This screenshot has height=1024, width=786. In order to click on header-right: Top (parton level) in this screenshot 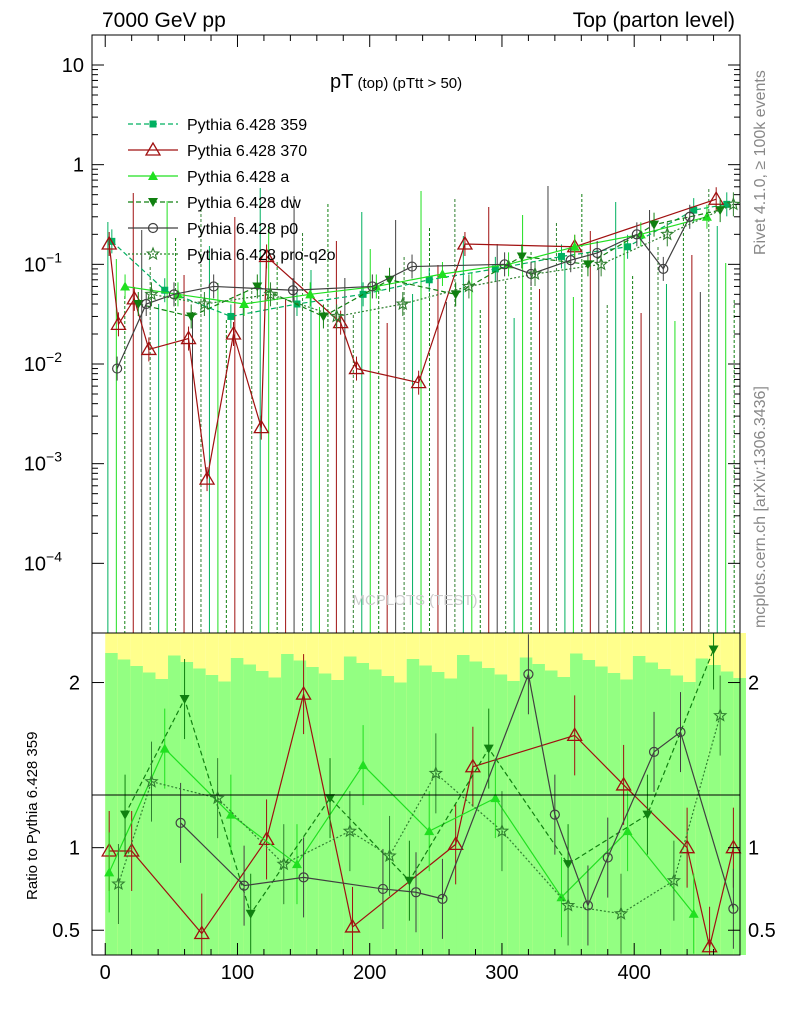, I will do `click(654, 20)`.